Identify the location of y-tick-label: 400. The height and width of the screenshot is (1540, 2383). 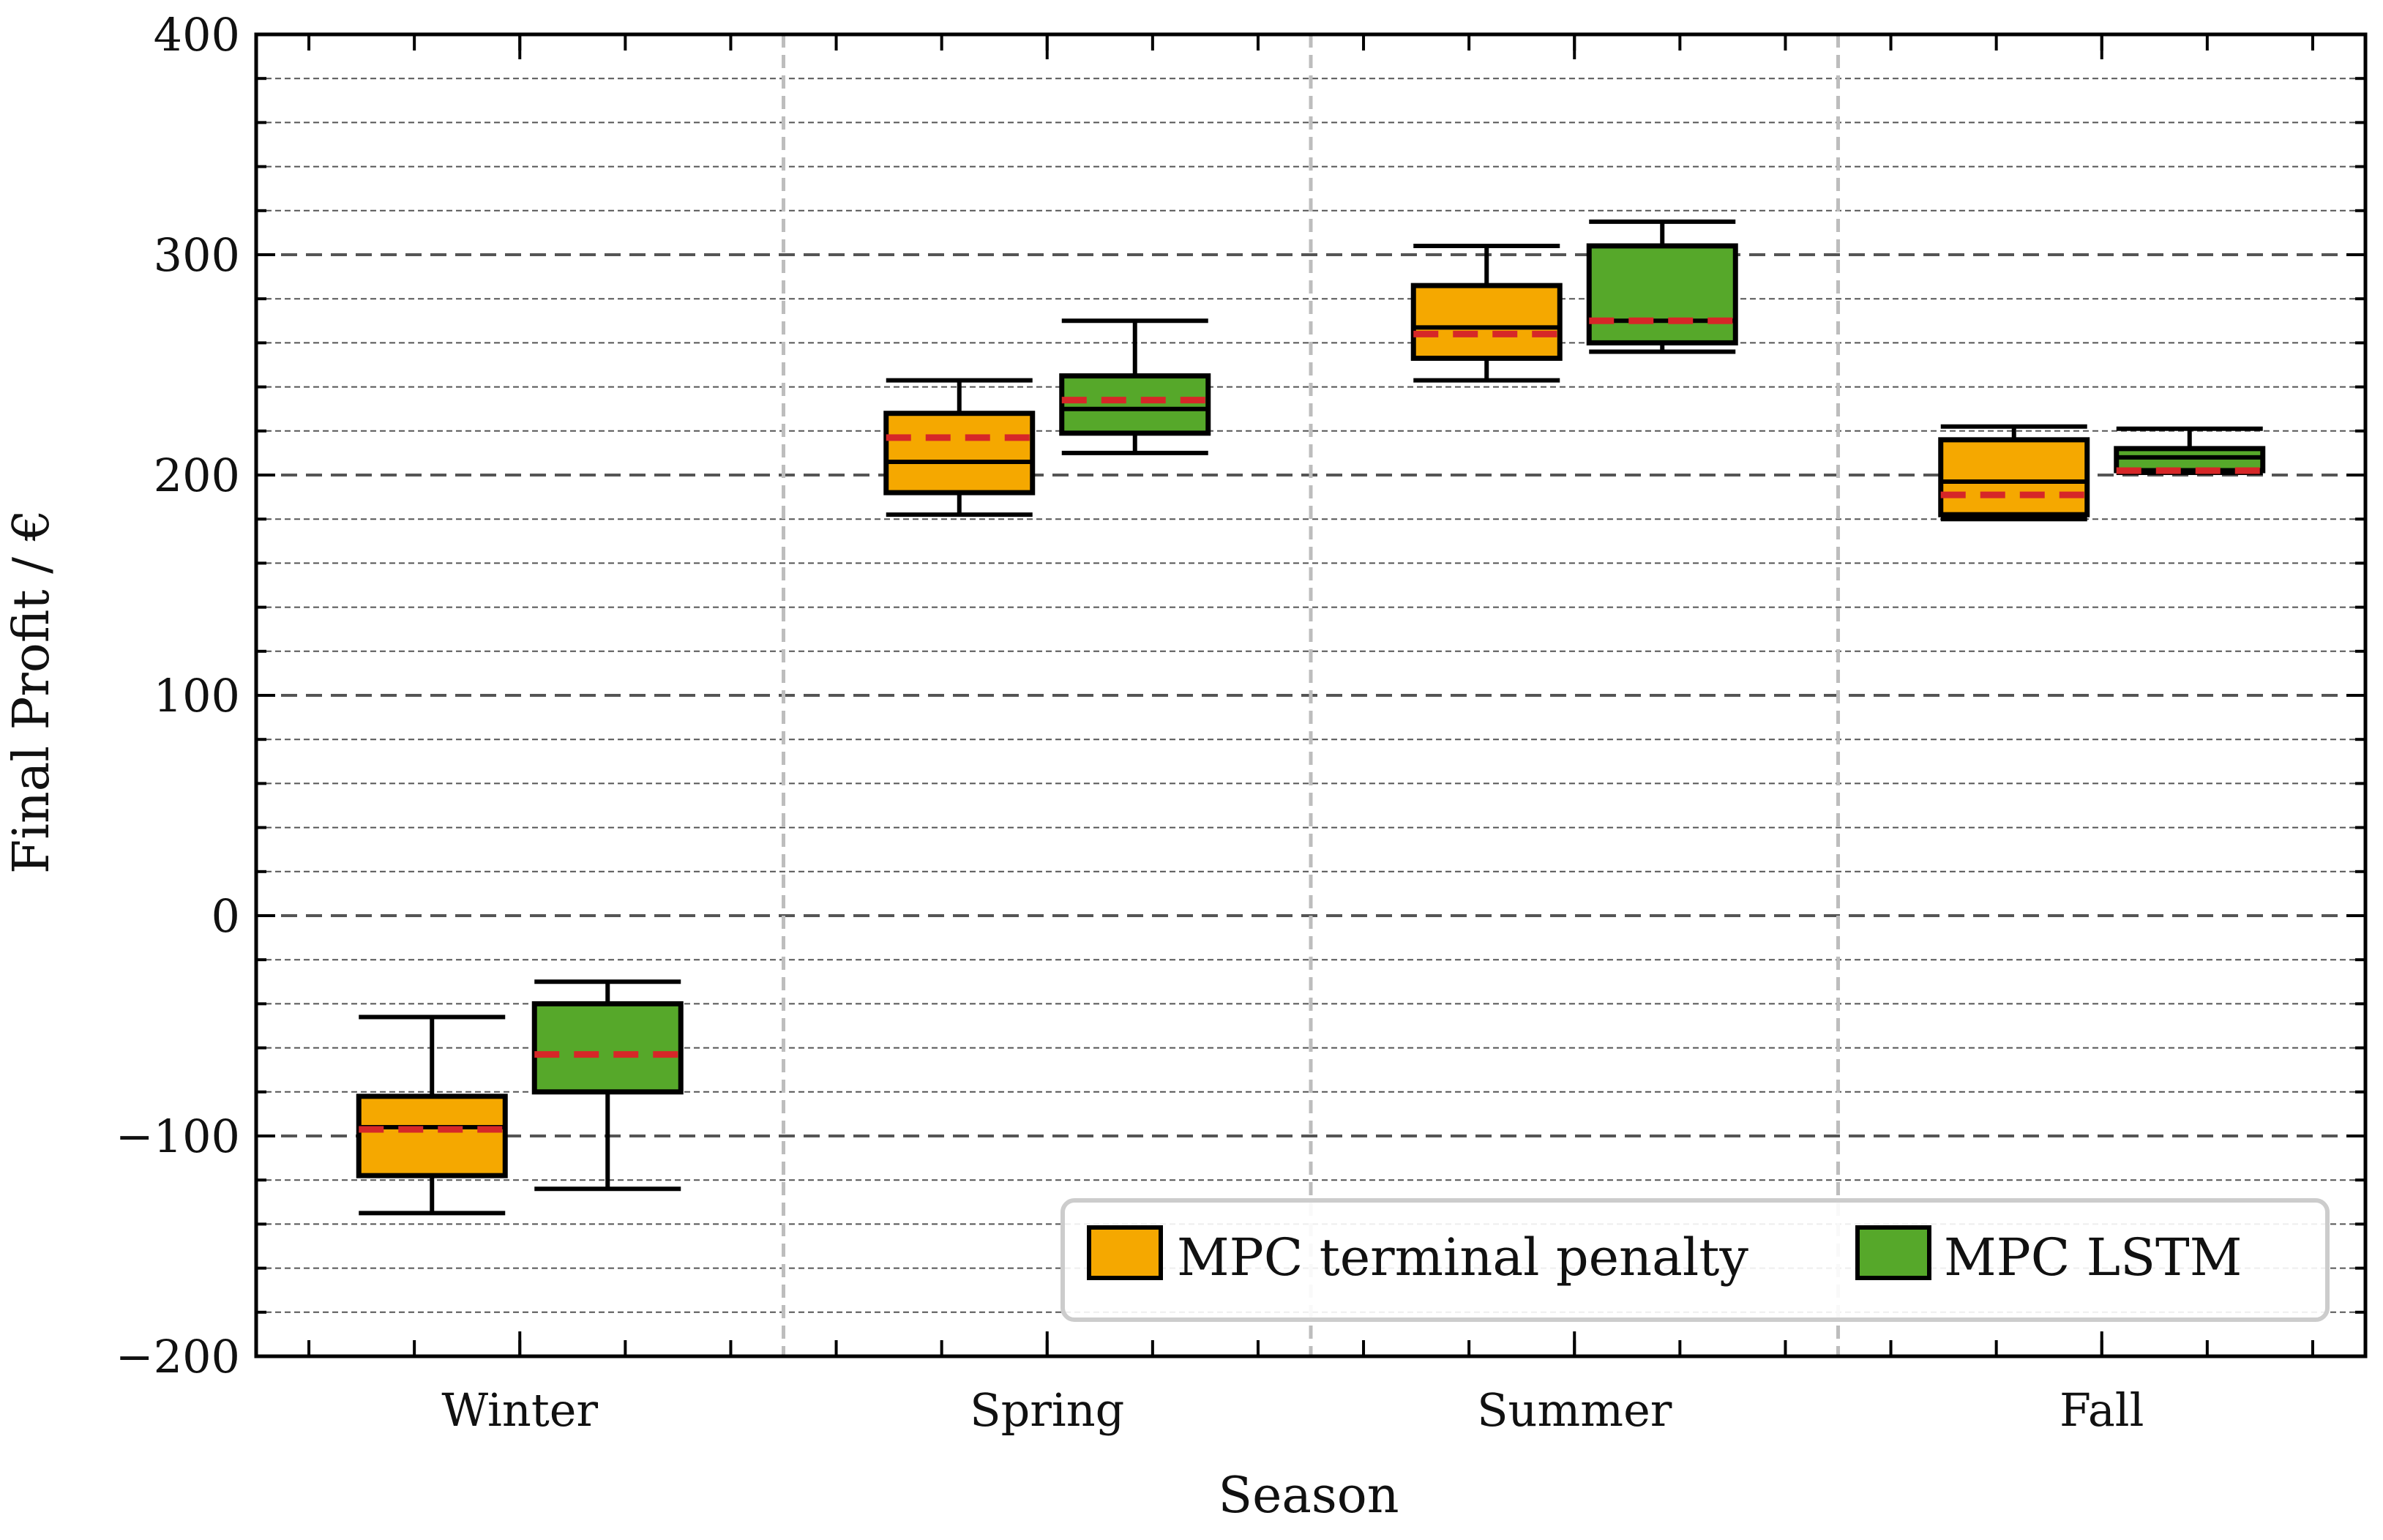
(197, 34).